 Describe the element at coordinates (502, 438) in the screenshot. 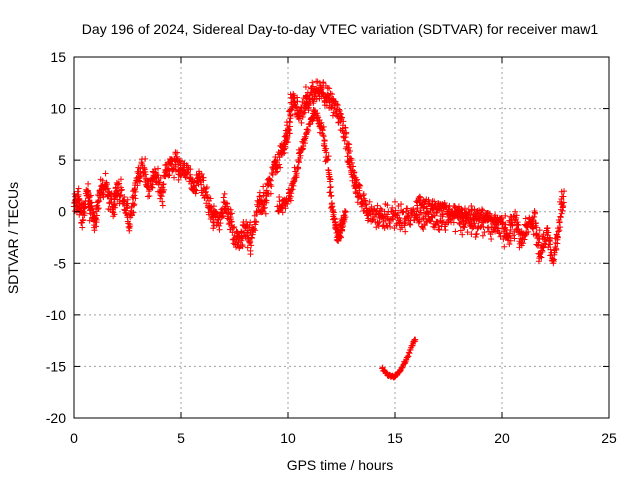

I see `x-tick-label: 20` at that location.